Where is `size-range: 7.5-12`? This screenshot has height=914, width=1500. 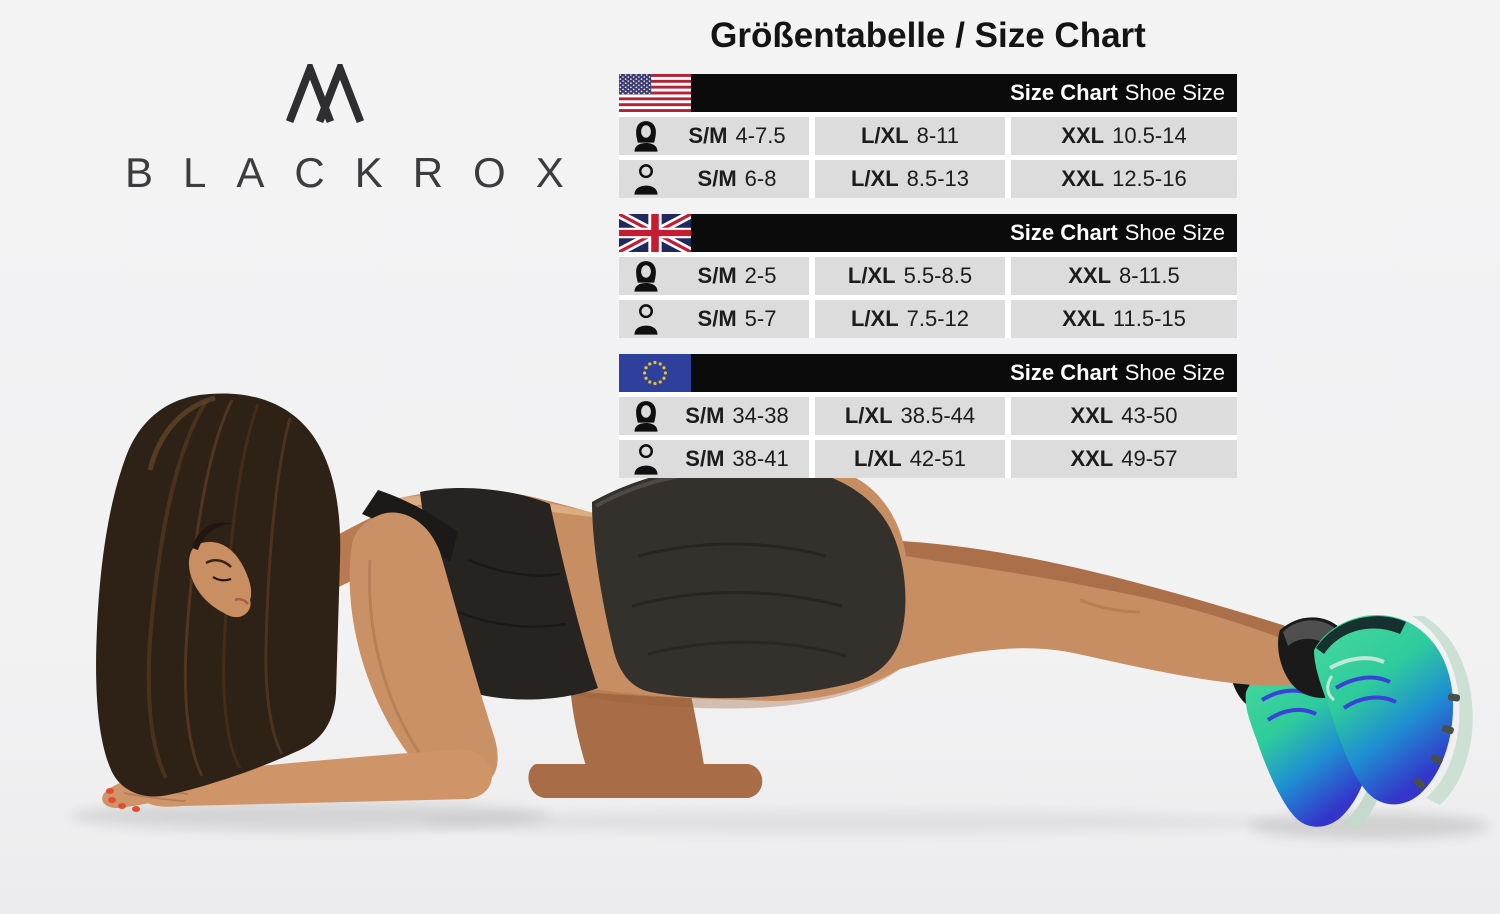
size-range: 7.5-12 is located at coordinates (938, 318).